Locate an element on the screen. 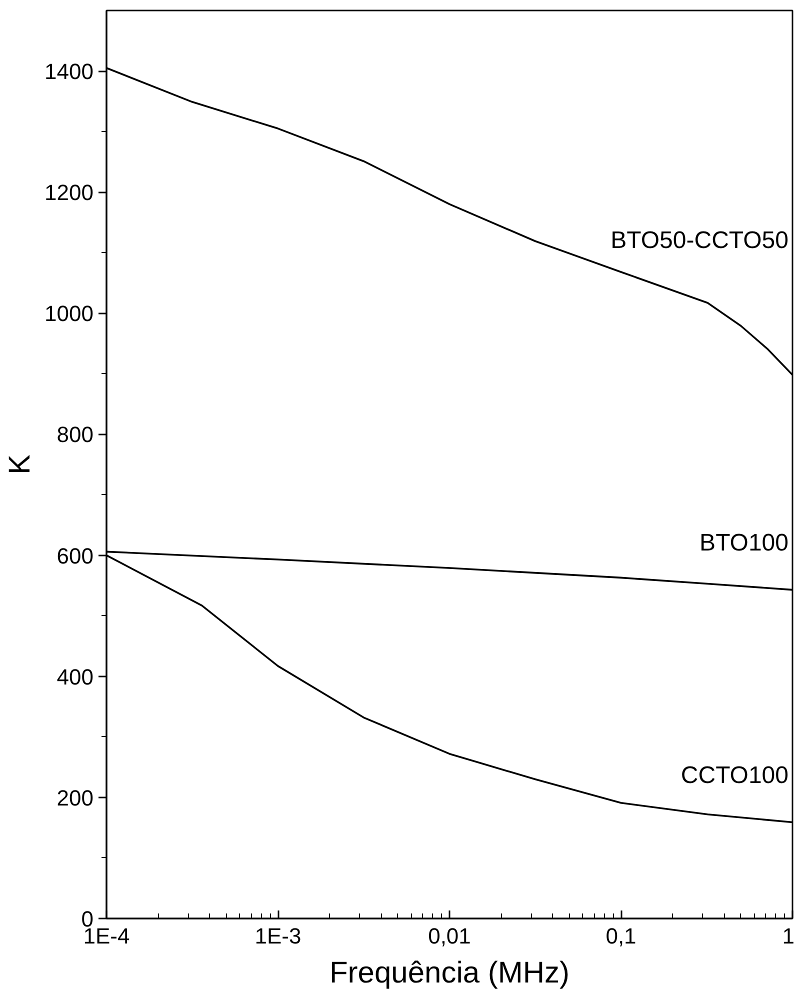 The height and width of the screenshot is (992, 794). x-tick-label: 0,01 is located at coordinates (449, 936).